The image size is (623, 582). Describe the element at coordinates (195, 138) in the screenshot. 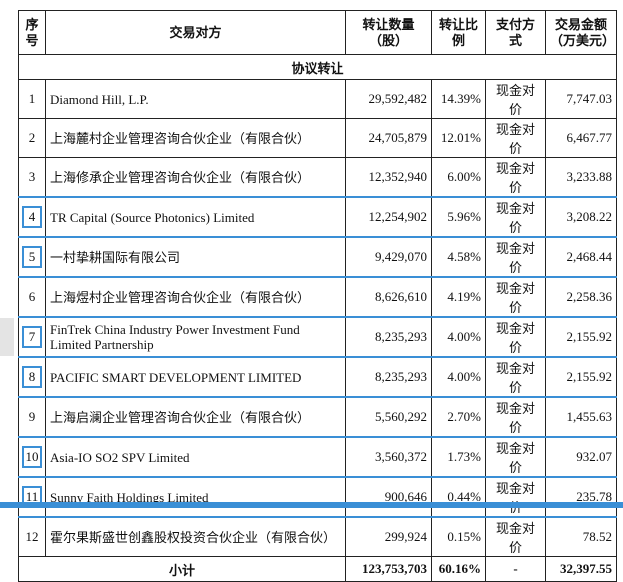

I see `row-counterparty: 上海麓村企业管理咨询合伙企业（有限合伙）` at that location.